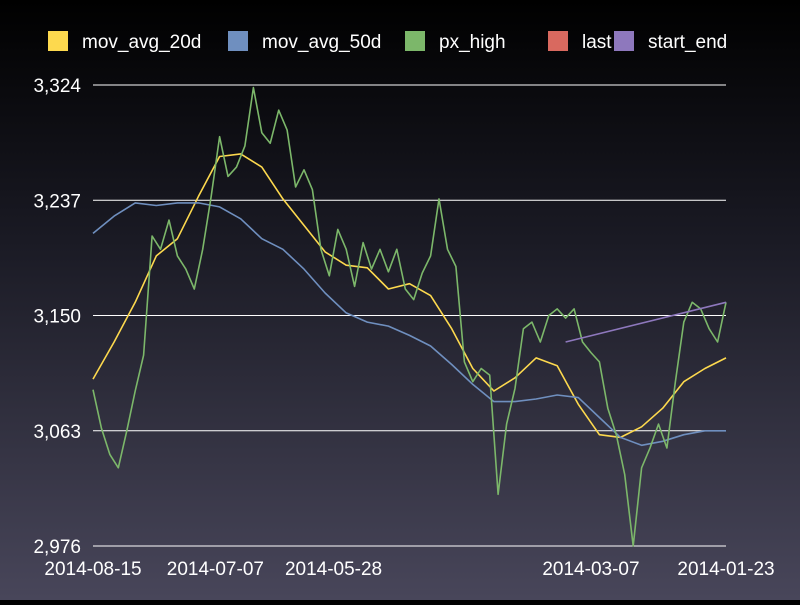 The height and width of the screenshot is (605, 800). Describe the element at coordinates (141, 42) in the screenshot. I see `legend-label: mov_avg_20d` at that location.